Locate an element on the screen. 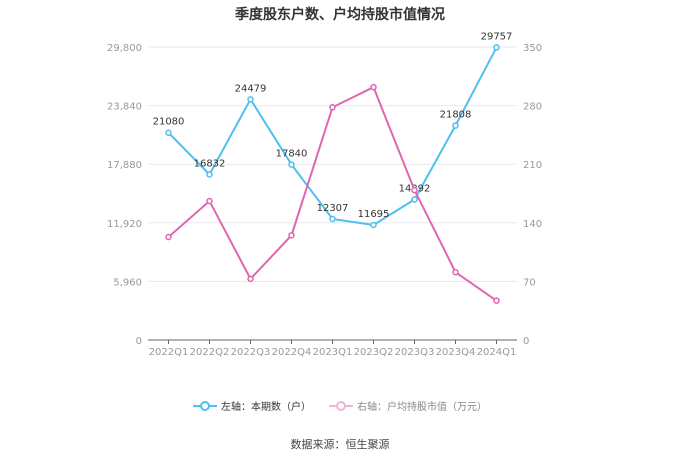 The image size is (680, 460). x-axis-label: 2022Q3 is located at coordinates (251, 352).